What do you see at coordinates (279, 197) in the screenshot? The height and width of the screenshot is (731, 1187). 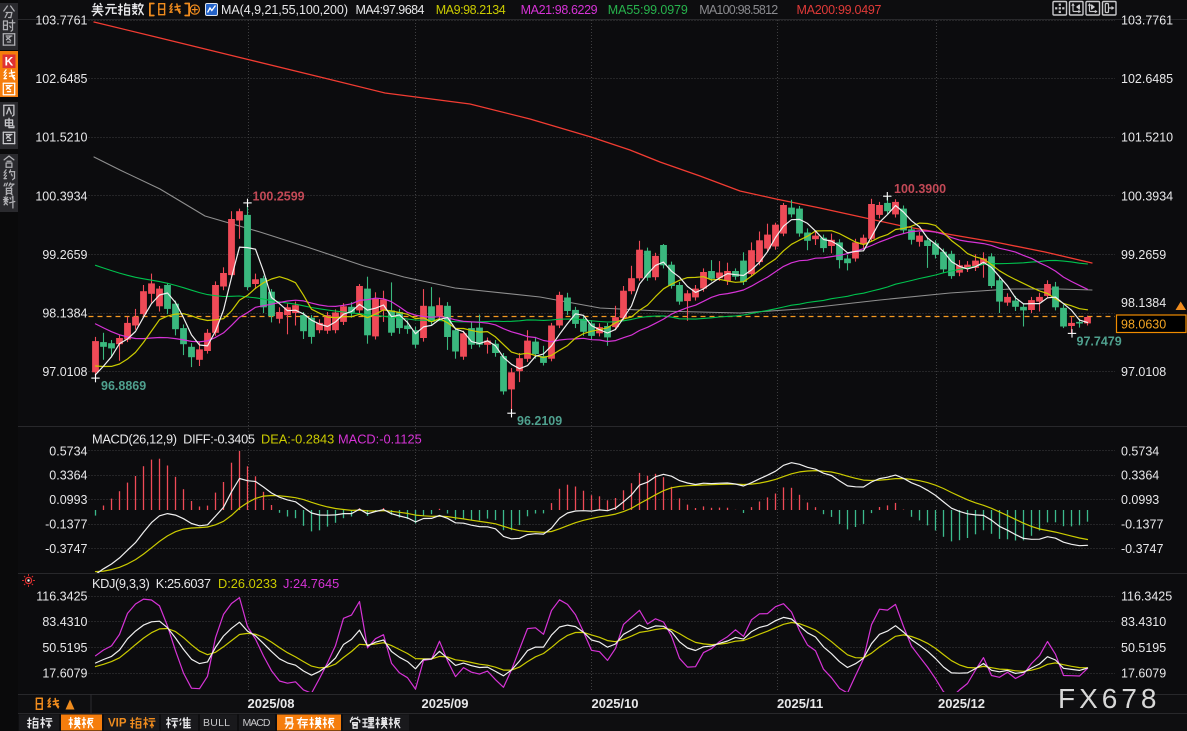 I see `svg-text: 100.2599` at bounding box center [279, 197].